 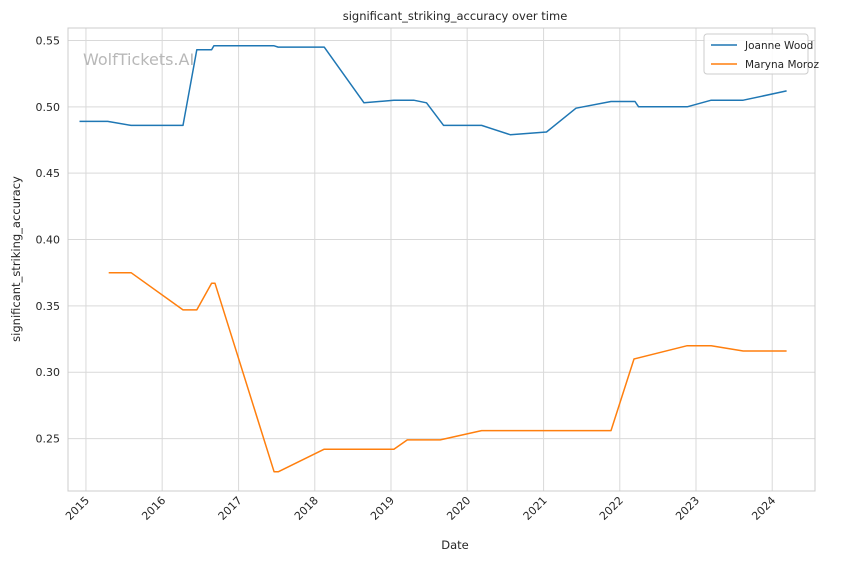 I want to click on y-tick-label: 0.35, so click(x=48, y=306).